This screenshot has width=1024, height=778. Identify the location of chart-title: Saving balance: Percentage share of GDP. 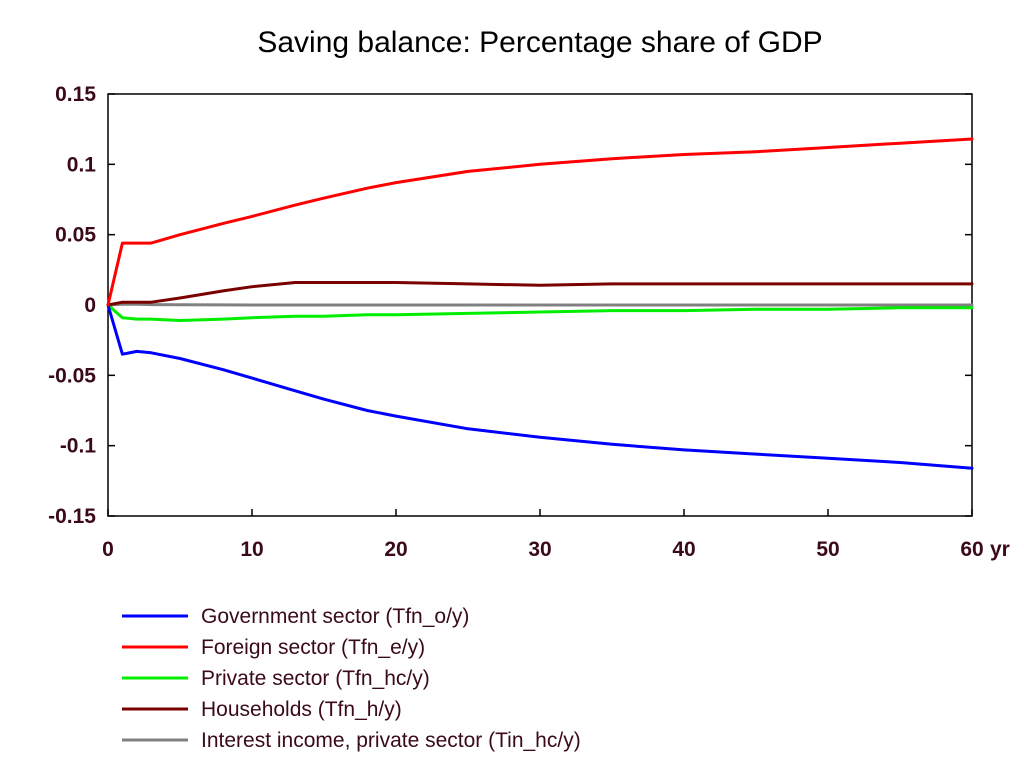
(539, 42).